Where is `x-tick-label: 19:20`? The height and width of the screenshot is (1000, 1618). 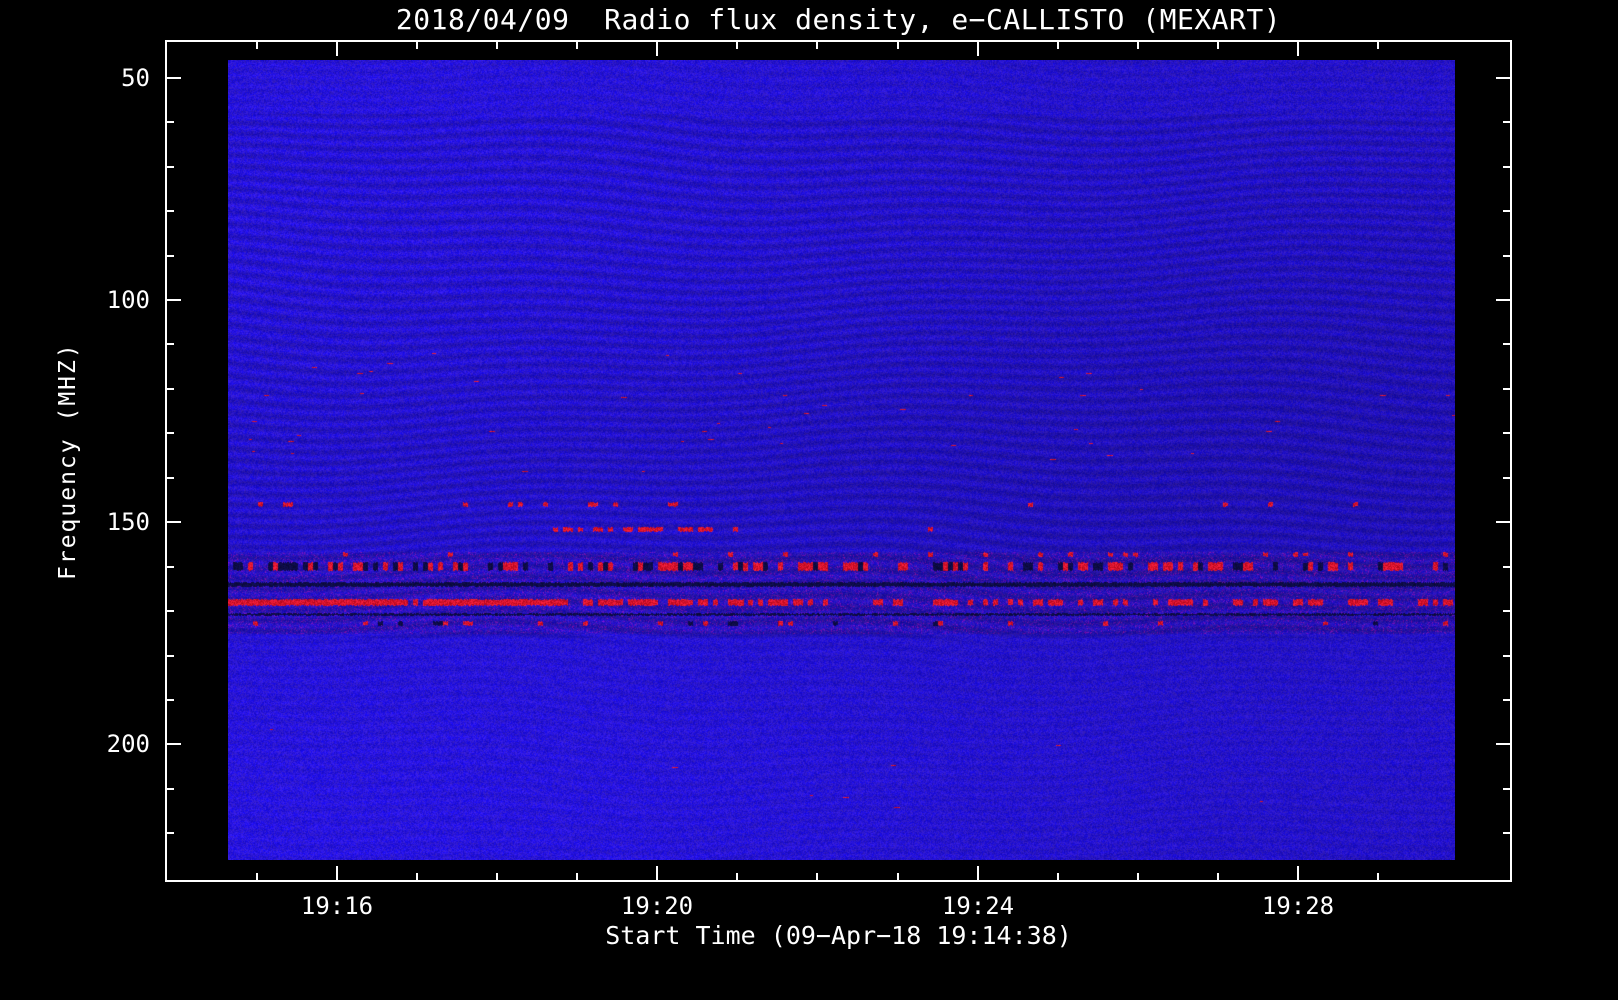 x-tick-label: 19:20 is located at coordinates (657, 906).